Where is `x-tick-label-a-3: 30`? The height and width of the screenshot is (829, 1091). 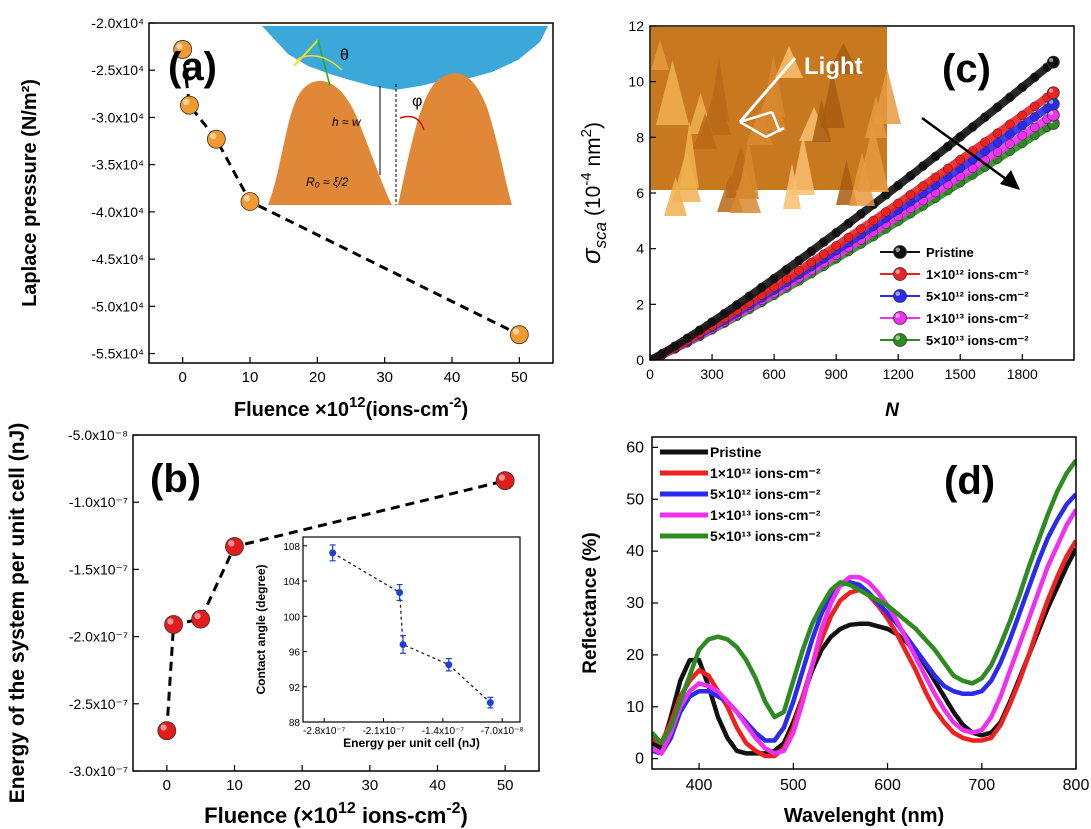
x-tick-label-a-3: 30 is located at coordinates (384, 377).